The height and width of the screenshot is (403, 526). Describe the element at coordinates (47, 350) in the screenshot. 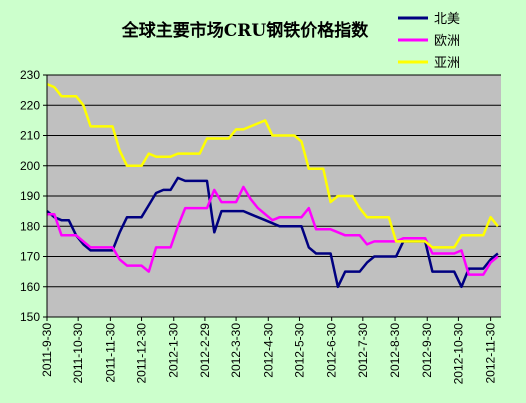

I see `x-tick-label: 2011-9-30` at that location.